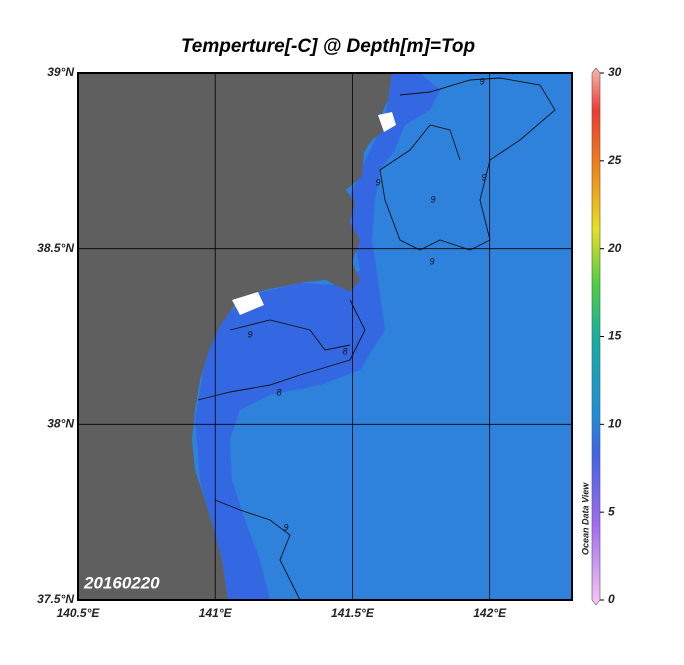 The height and width of the screenshot is (665, 684). What do you see at coordinates (328, 46) in the screenshot?
I see `title: Temperture[-C] @ Depth[m]=Top` at bounding box center [328, 46].